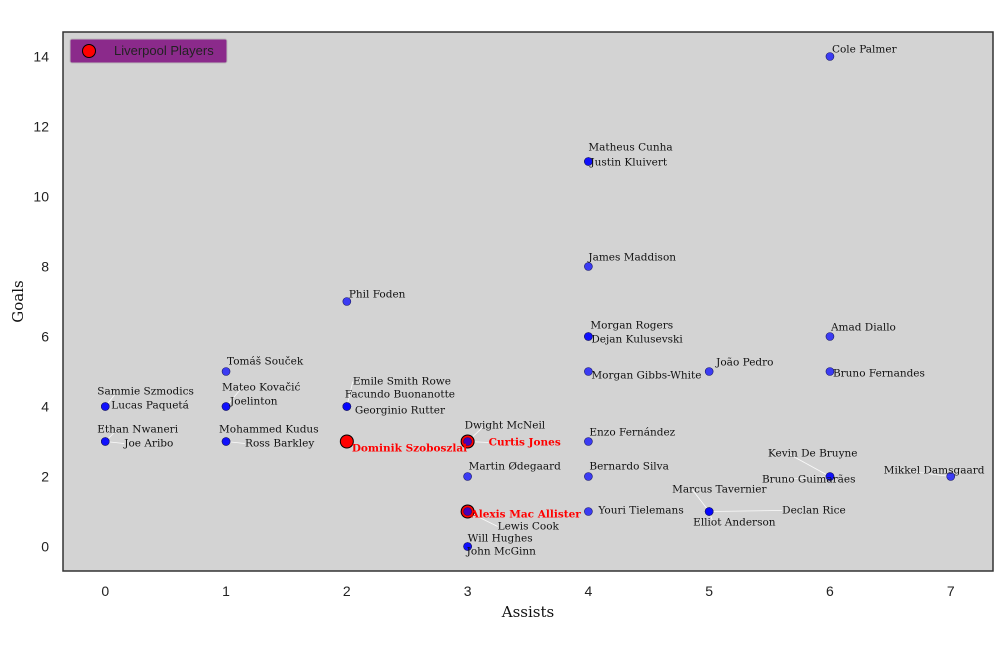 This screenshot has width=1002, height=646. What do you see at coordinates (377, 295) in the screenshot?
I see `label-phil-foden: Phil Foden` at bounding box center [377, 295].